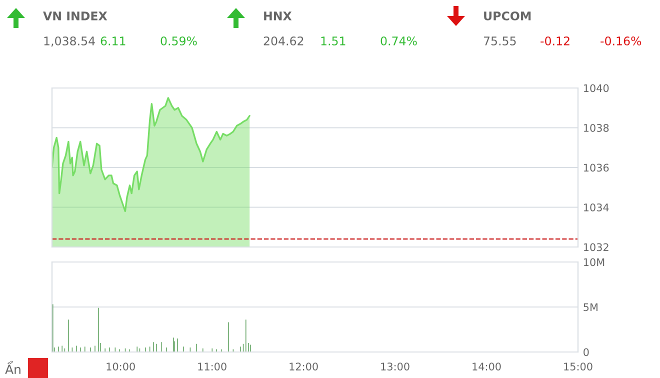 This screenshot has height=378, width=660. Describe the element at coordinates (591, 307) in the screenshot. I see `y-tick-label: 5M` at that location.